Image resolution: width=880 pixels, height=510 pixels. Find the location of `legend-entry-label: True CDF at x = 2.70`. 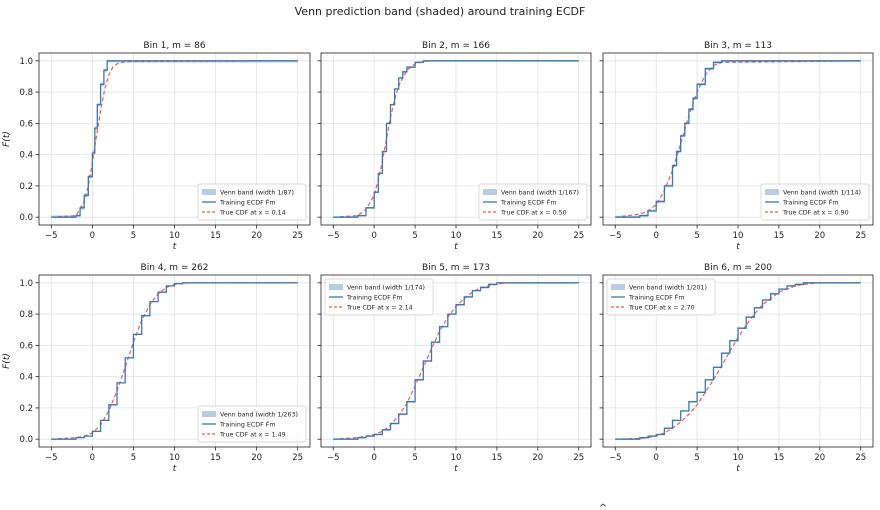

legend-entry-label: True CDF at x = 2.70 is located at coordinates (661, 308).